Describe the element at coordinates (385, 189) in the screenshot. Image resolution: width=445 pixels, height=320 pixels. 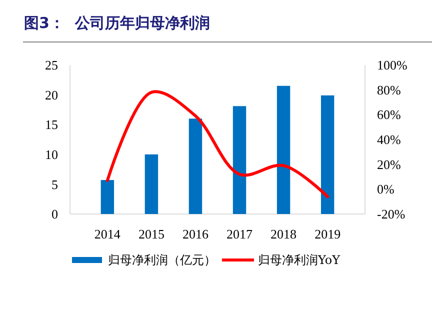
I see `y2-tick-label: 0%` at that location.